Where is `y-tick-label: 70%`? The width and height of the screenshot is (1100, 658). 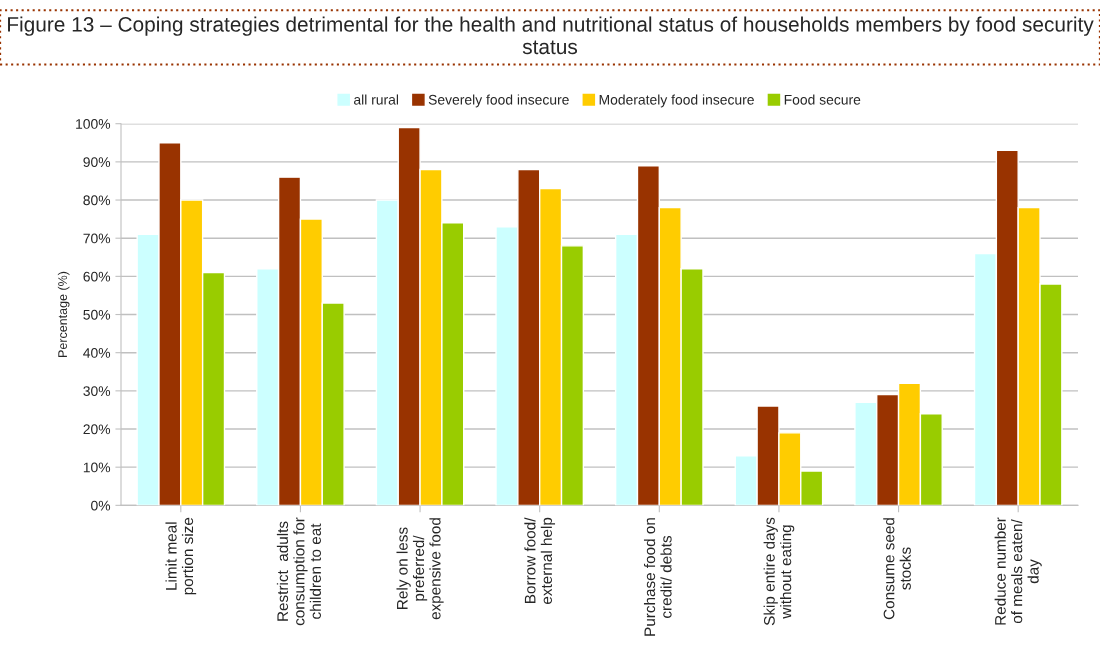 y-tick-label: 70% is located at coordinates (97, 238).